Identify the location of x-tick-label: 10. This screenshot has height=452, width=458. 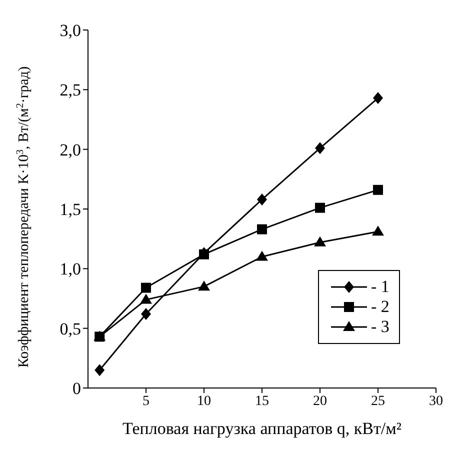
(204, 401).